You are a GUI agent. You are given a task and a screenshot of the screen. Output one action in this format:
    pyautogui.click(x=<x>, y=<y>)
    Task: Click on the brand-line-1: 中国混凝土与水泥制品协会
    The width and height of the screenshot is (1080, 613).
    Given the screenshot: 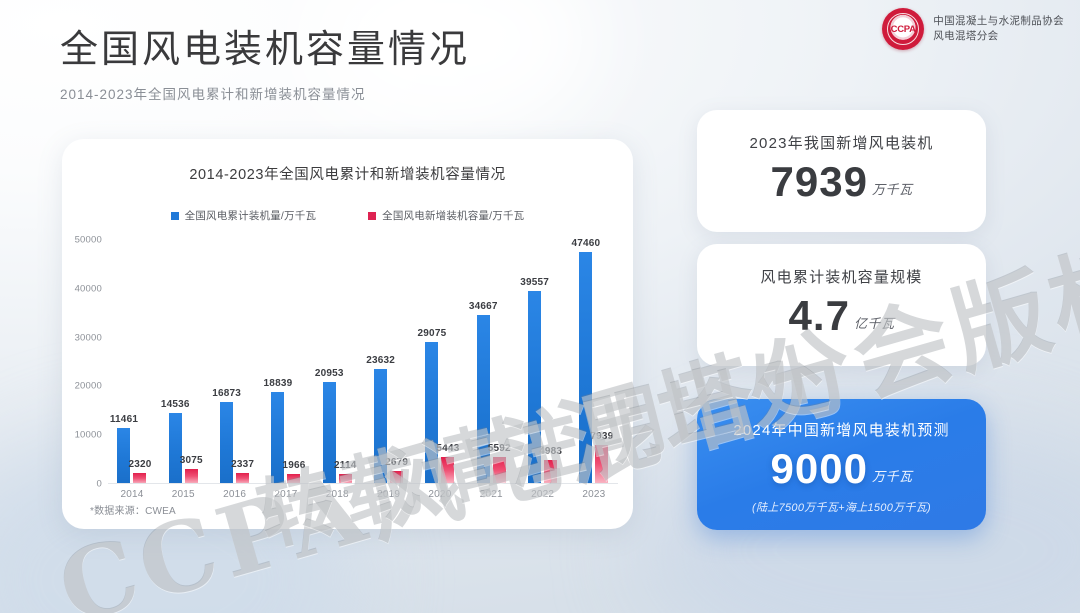 What is the action you would take?
    pyautogui.click(x=998, y=20)
    